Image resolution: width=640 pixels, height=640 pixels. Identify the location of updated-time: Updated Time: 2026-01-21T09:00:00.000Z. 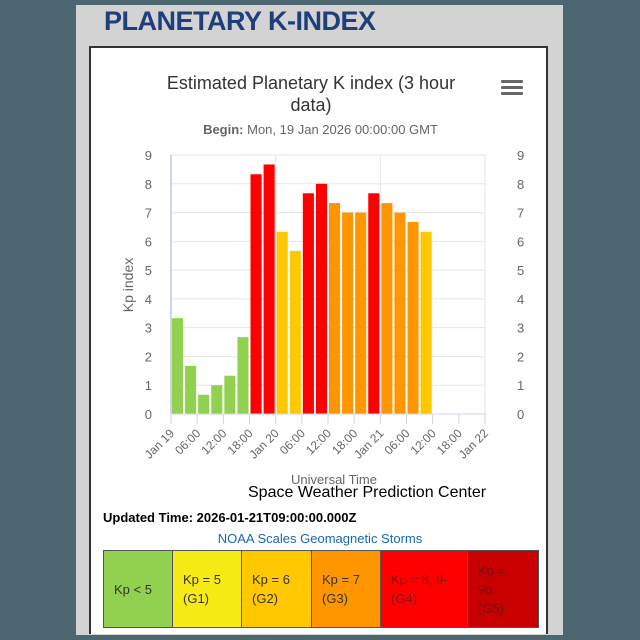
(230, 517).